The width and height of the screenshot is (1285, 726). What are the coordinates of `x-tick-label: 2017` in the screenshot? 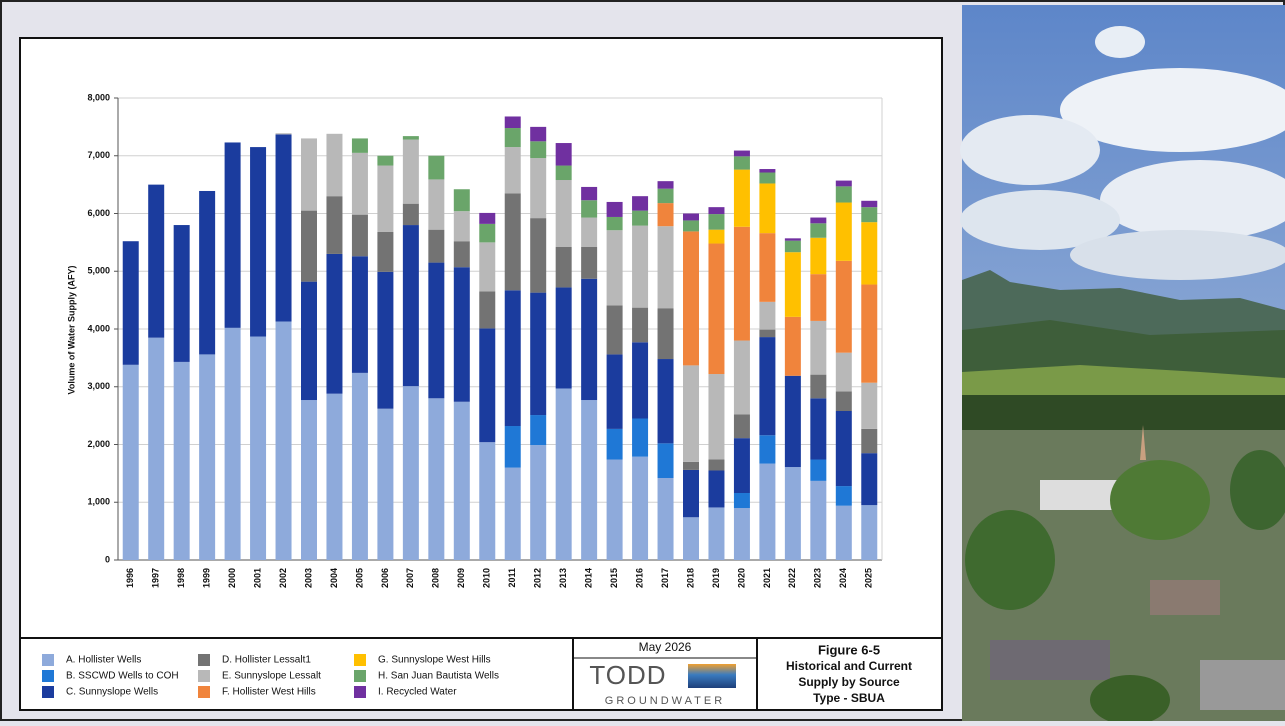 It's located at (665, 578).